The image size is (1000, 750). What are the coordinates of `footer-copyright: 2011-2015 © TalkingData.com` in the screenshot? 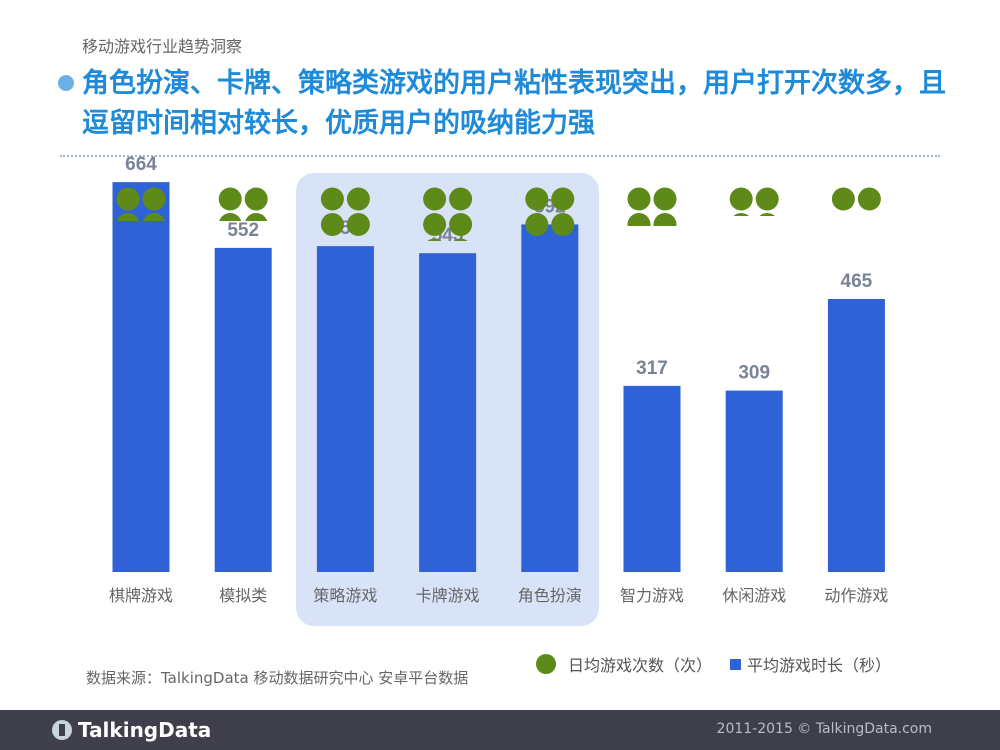 It's located at (824, 729).